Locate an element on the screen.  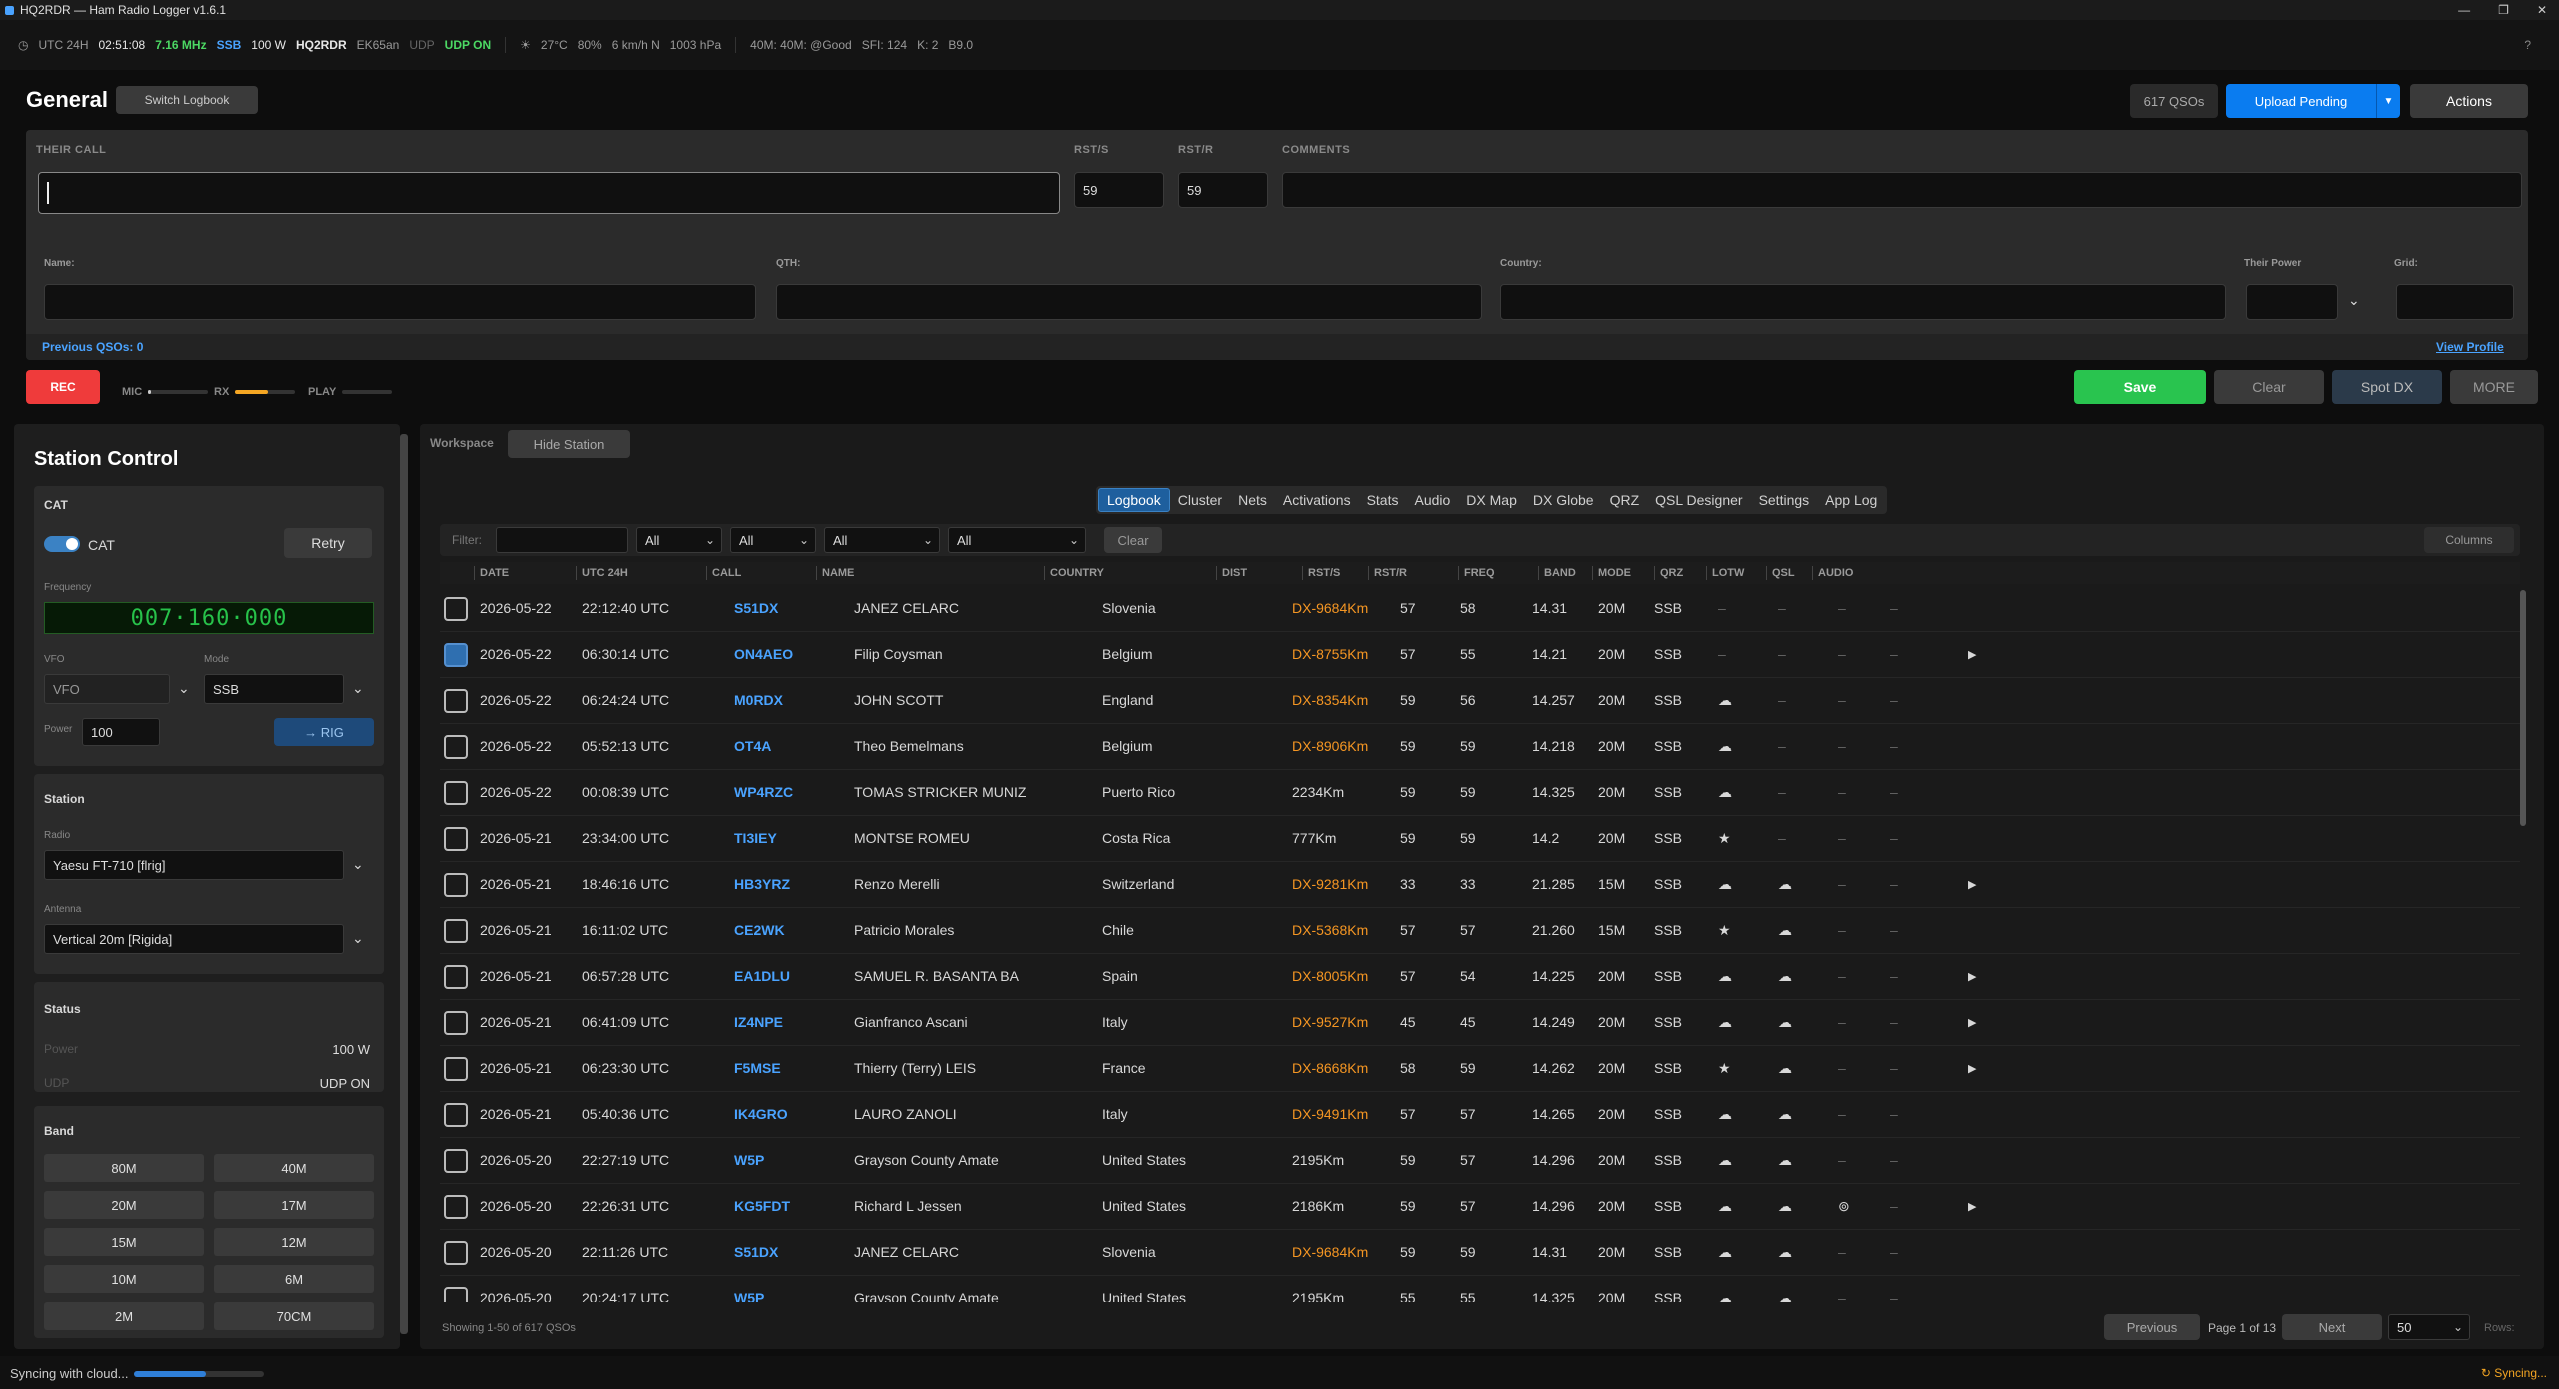
column-header-call: CALL is located at coordinates (727, 573).